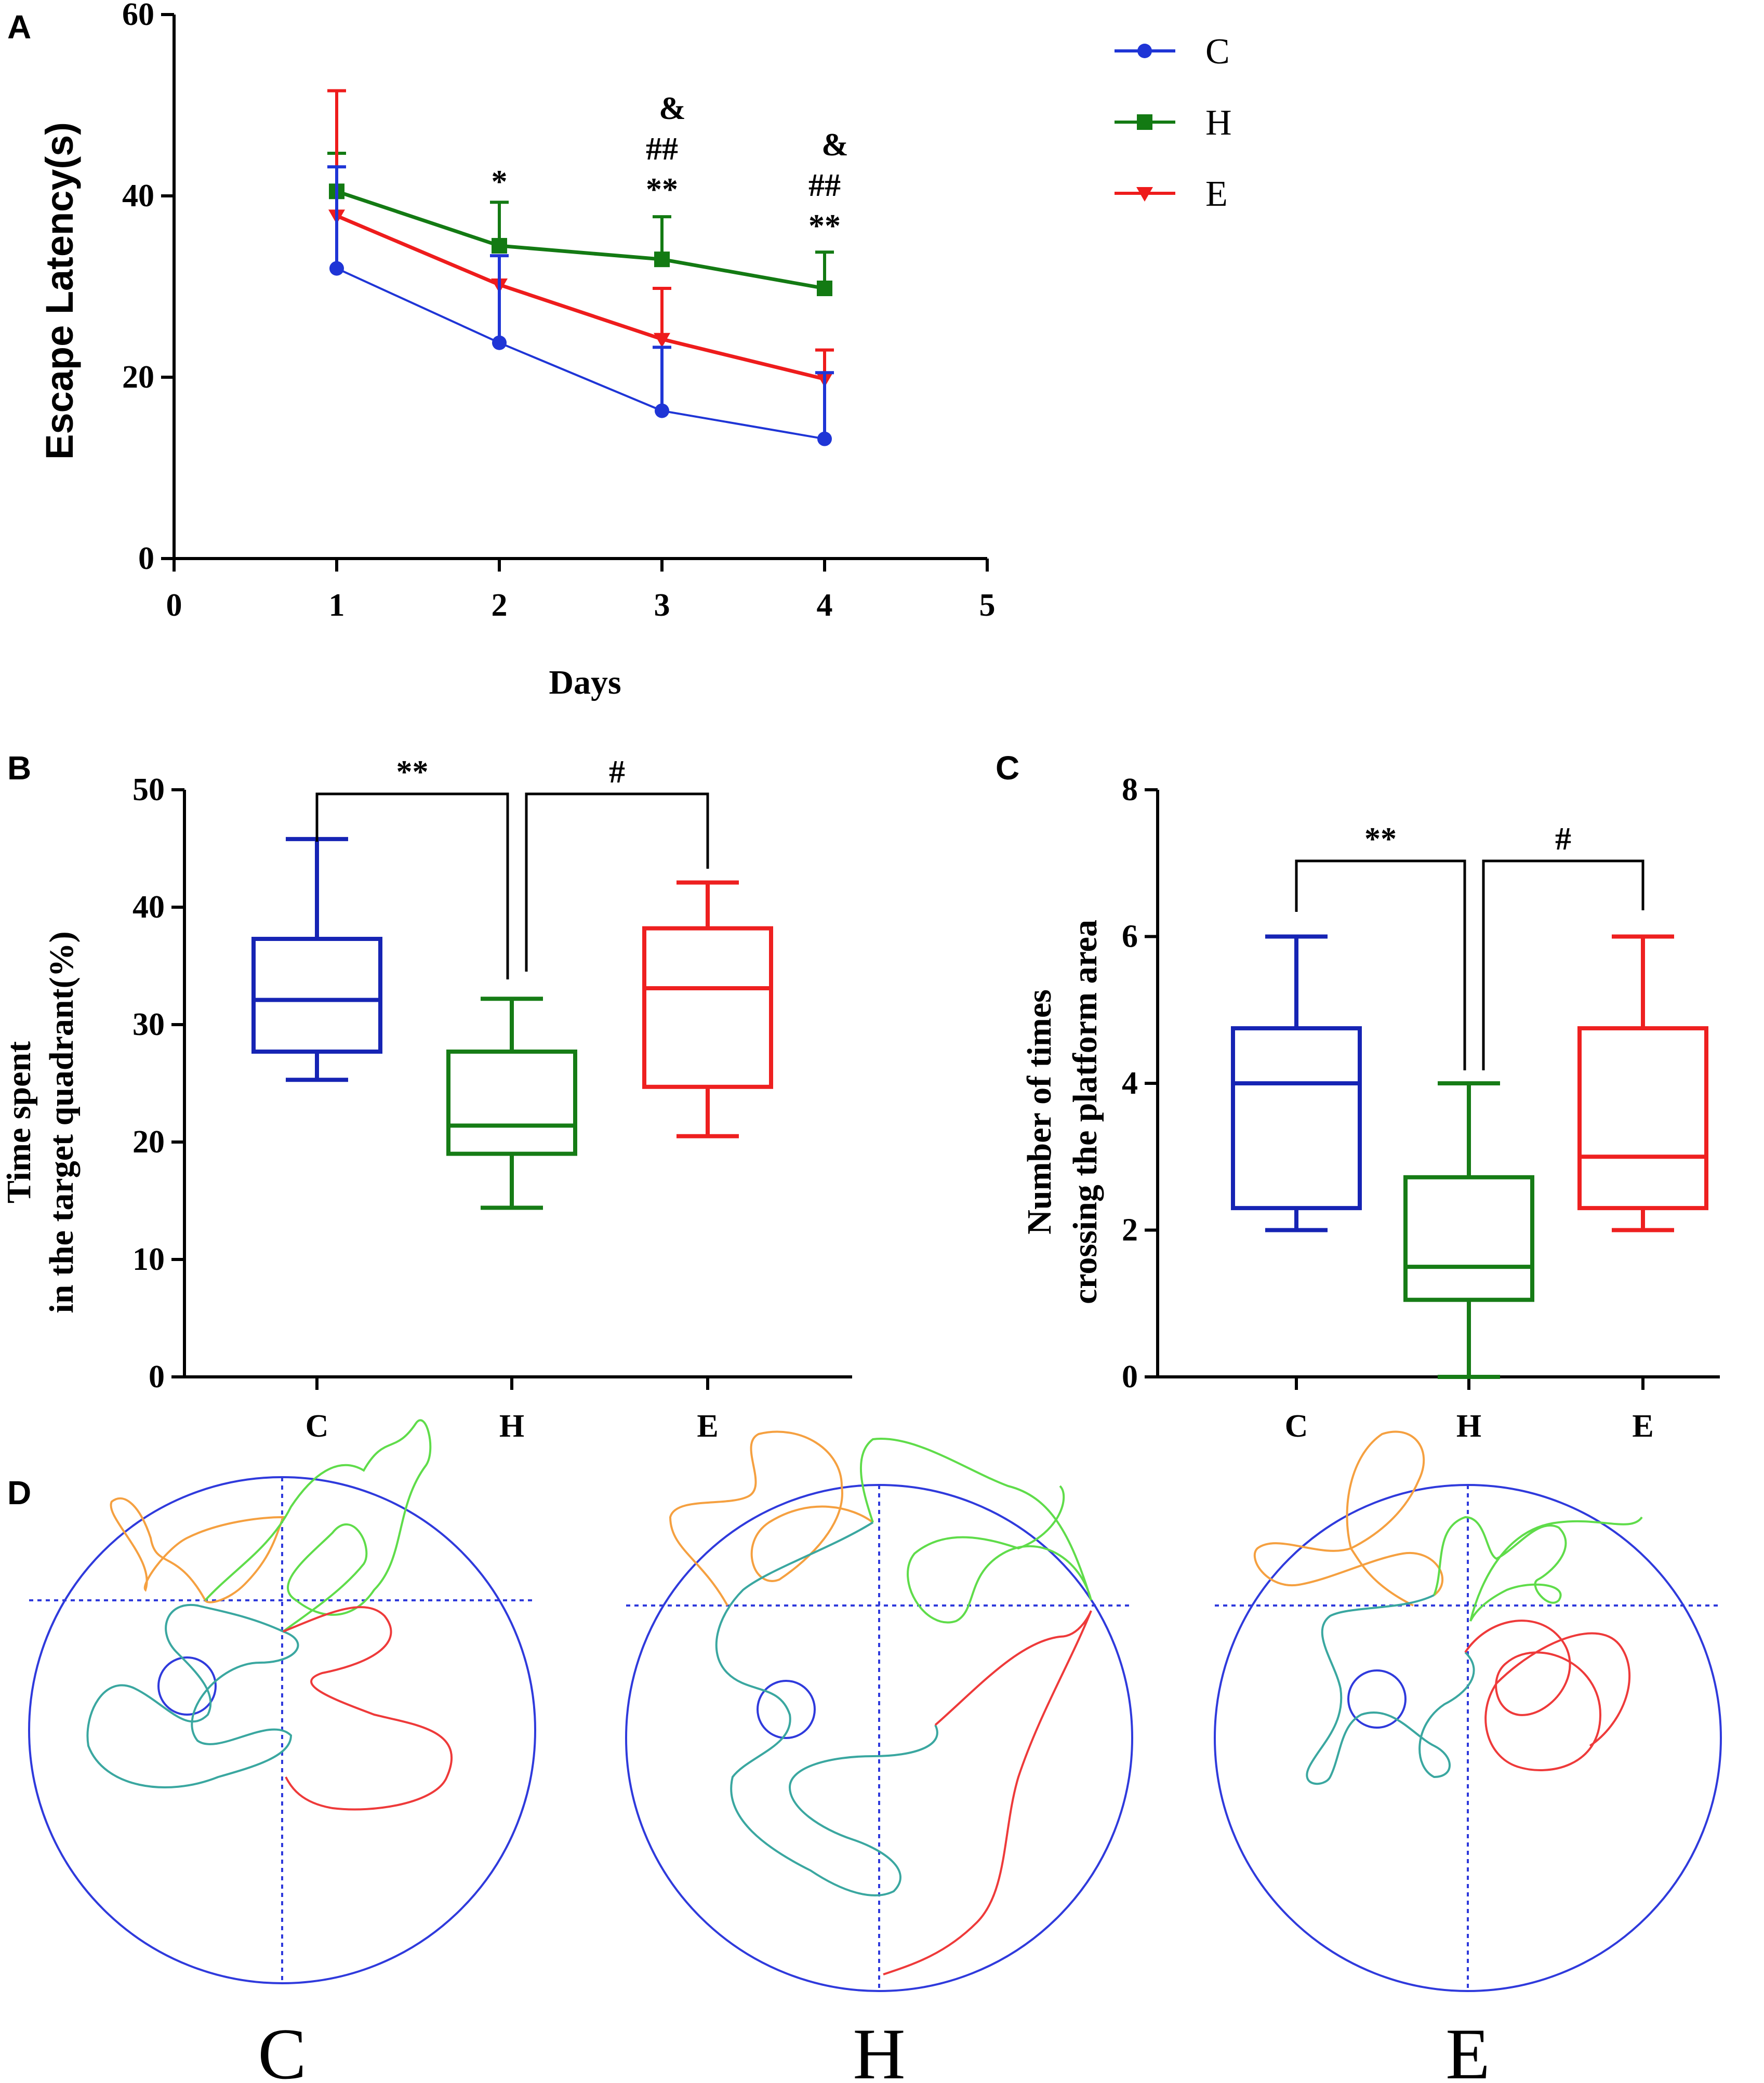  What do you see at coordinates (1130, 1377) in the screenshot?
I see `panel-c-y-tick-label: 0` at bounding box center [1130, 1377].